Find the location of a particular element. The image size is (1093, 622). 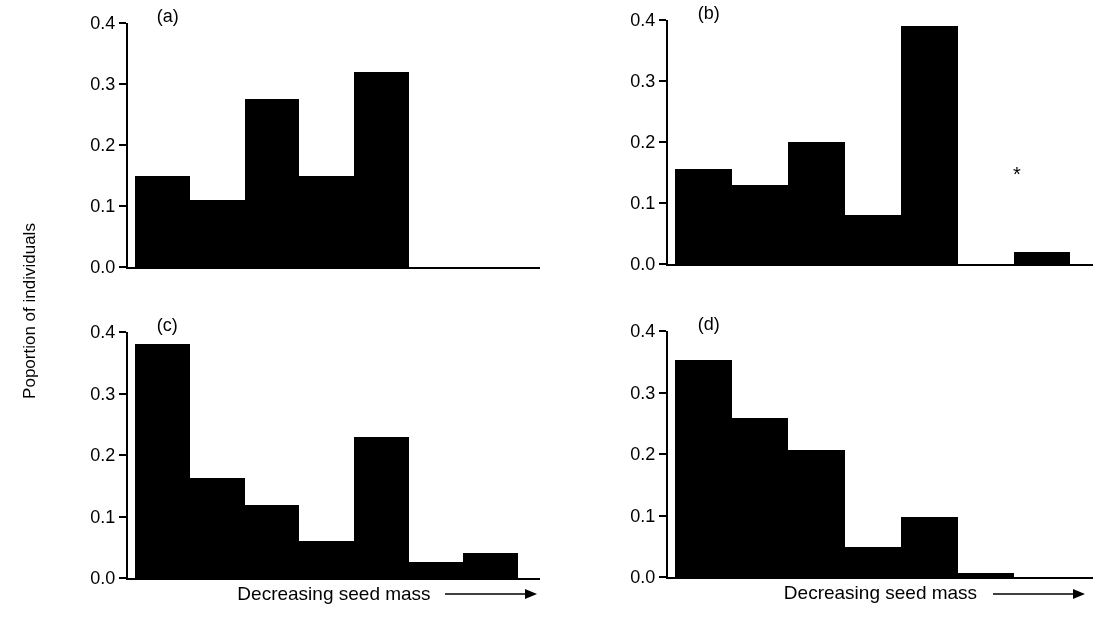

annotation: * is located at coordinates (1017, 174).